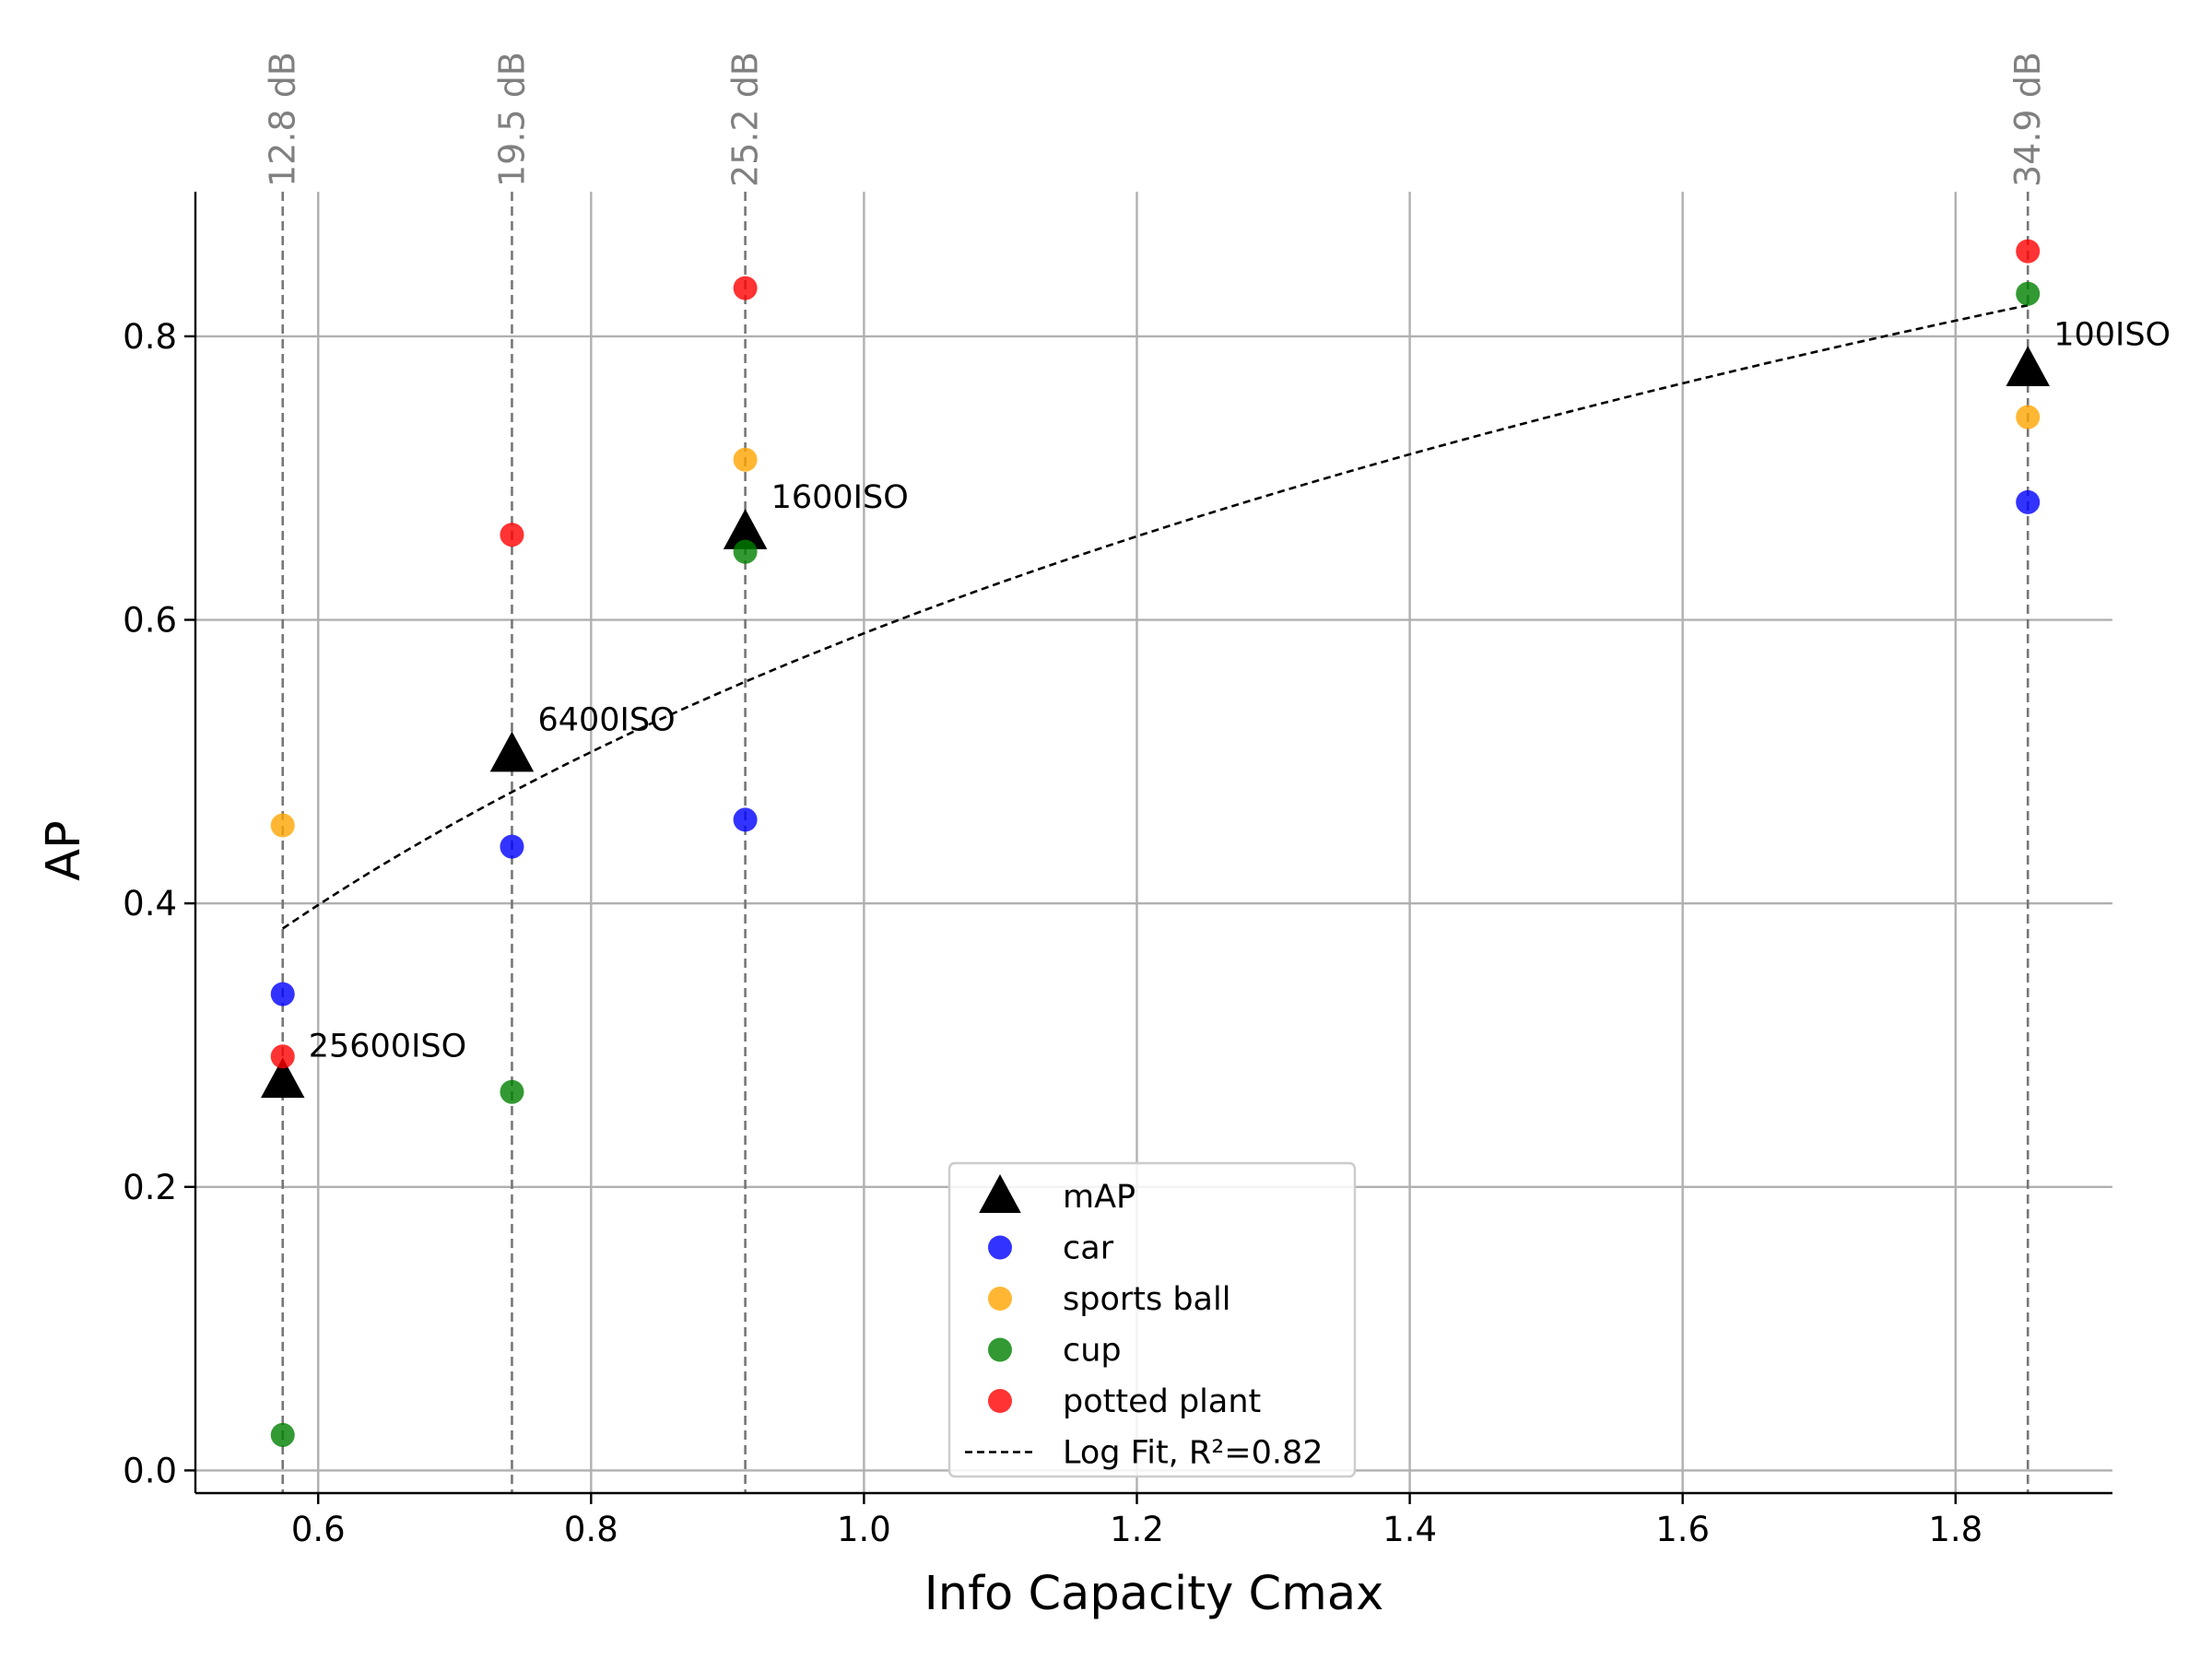 The height and width of the screenshot is (1659, 2212). I want to click on reference-line-label: 34.9 dB, so click(2027, 119).